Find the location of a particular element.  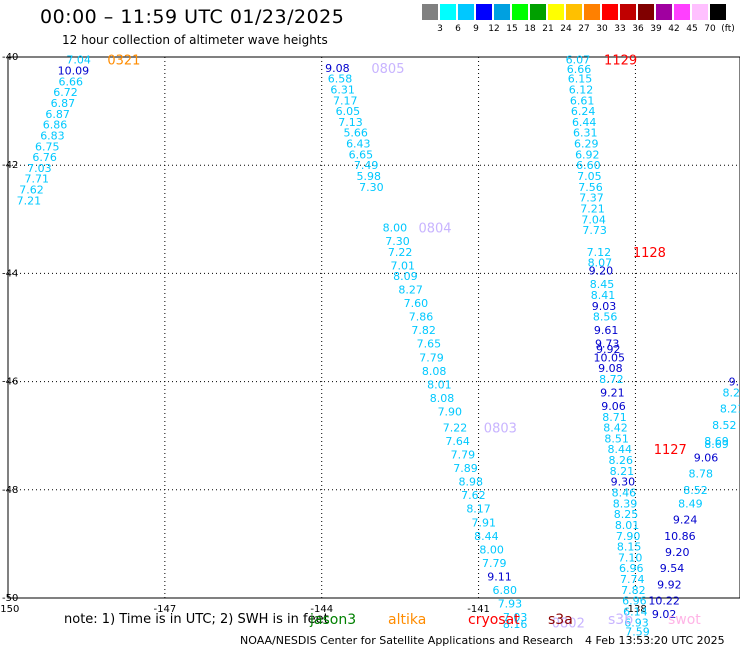

wave-height-point: 7.05 is located at coordinates (589, 176).